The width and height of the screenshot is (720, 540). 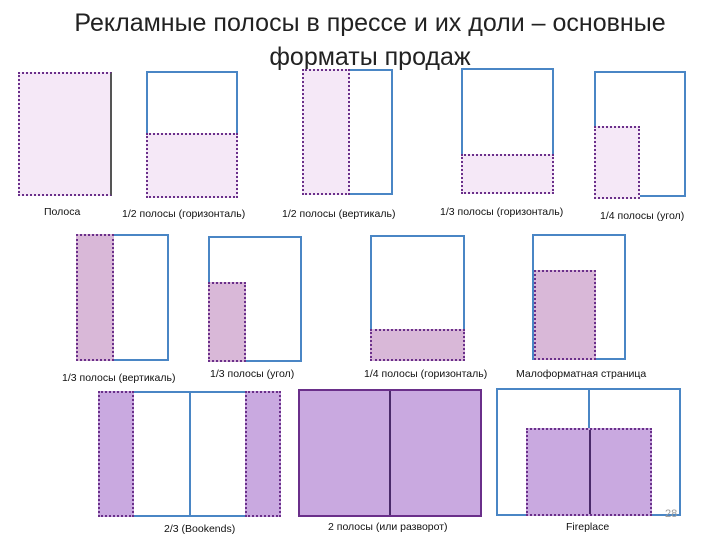 What do you see at coordinates (263, 454) in the screenshot?
I see `bookends-right-ad` at bounding box center [263, 454].